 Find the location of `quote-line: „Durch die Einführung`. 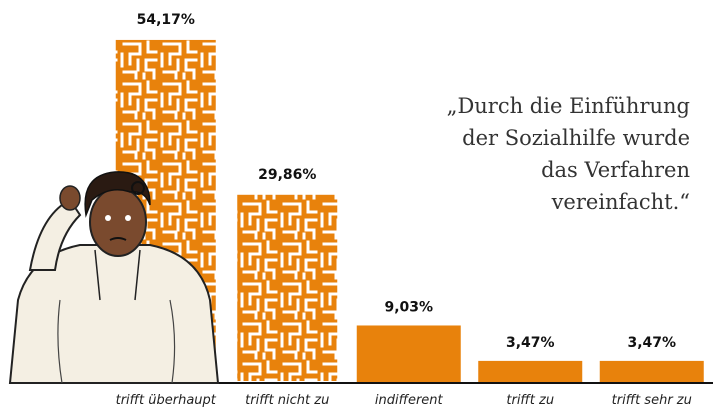

quote-line: „Durch die Einführung is located at coordinates (568, 106).